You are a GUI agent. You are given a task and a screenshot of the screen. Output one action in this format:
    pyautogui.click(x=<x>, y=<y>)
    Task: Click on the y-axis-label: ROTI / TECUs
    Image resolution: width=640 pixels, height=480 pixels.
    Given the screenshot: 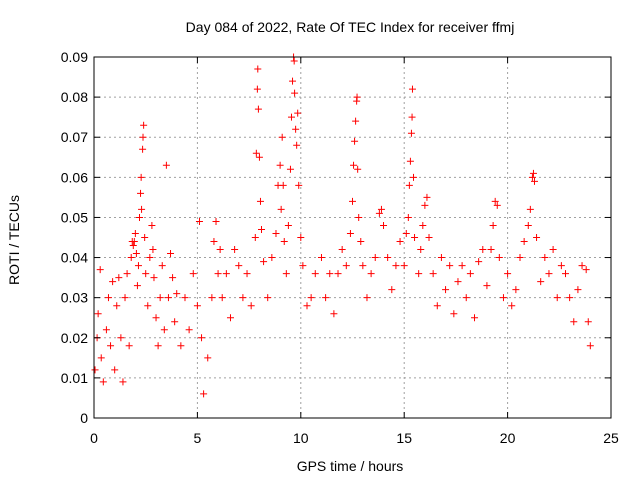 What is the action you would take?
    pyautogui.click(x=14, y=240)
    